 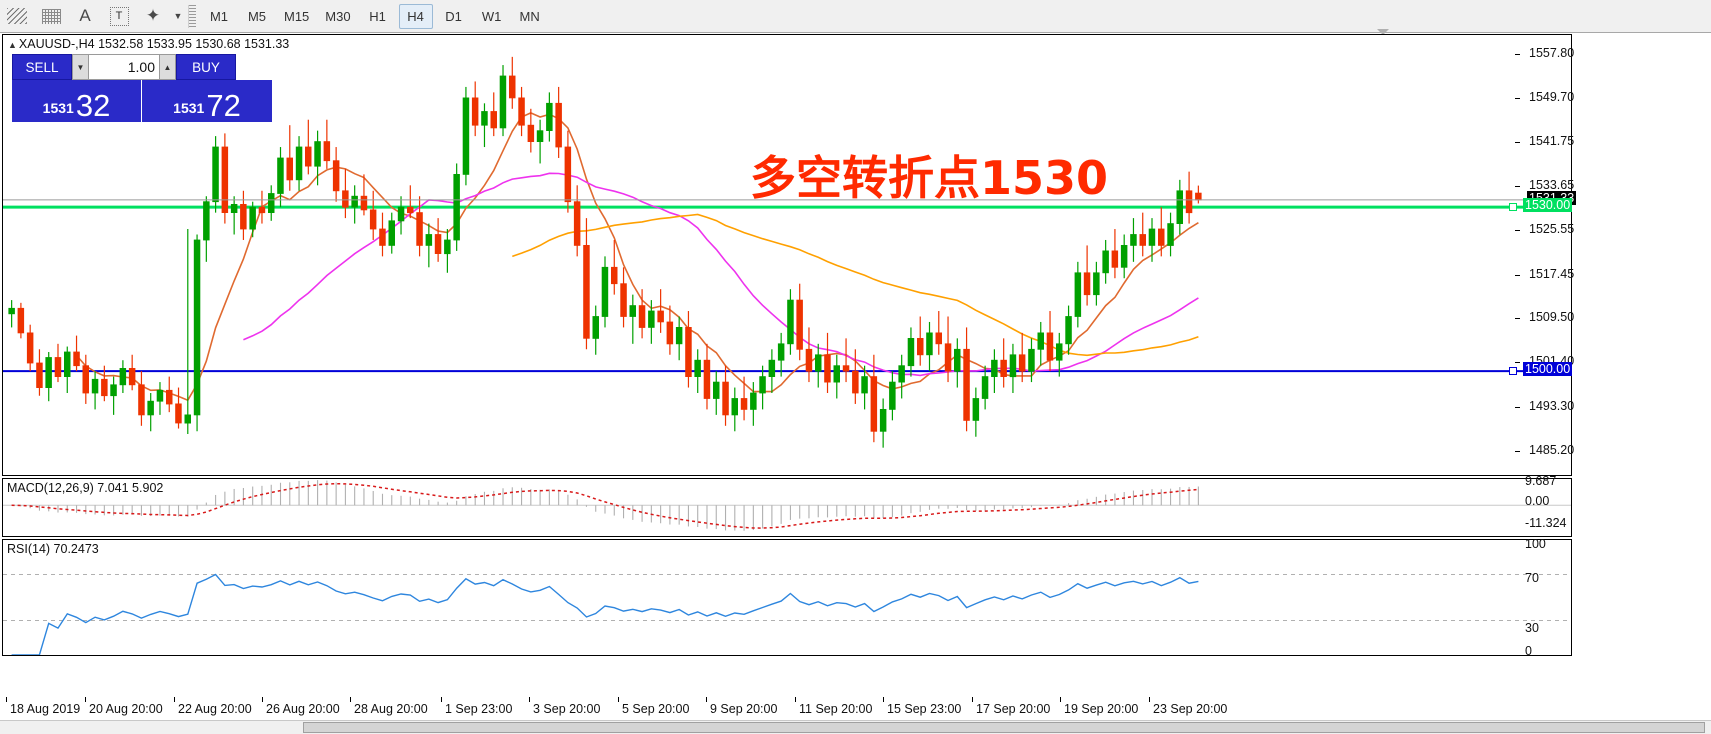 I want to click on text-label-glyph: T, so click(x=119, y=16).